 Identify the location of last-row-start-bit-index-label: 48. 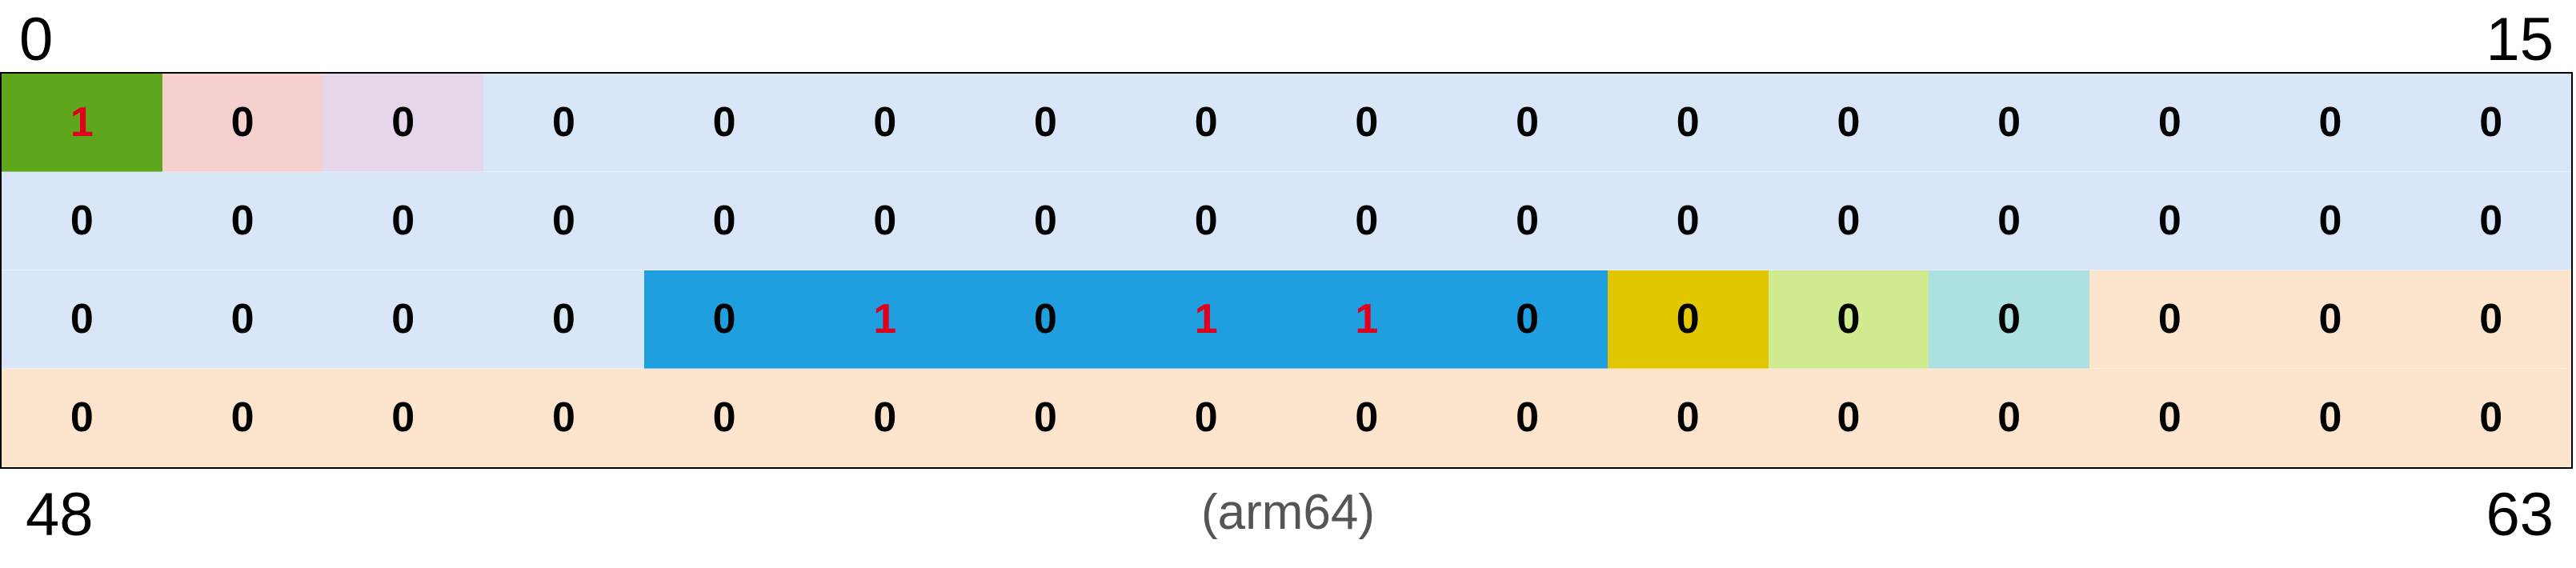
(60, 515).